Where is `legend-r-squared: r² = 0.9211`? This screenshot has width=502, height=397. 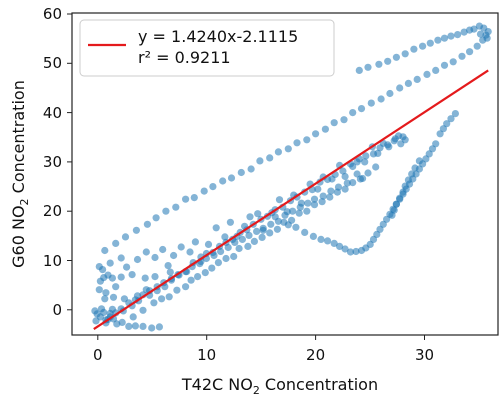 legend-r-squared: r² = 0.9211 is located at coordinates (184, 57).